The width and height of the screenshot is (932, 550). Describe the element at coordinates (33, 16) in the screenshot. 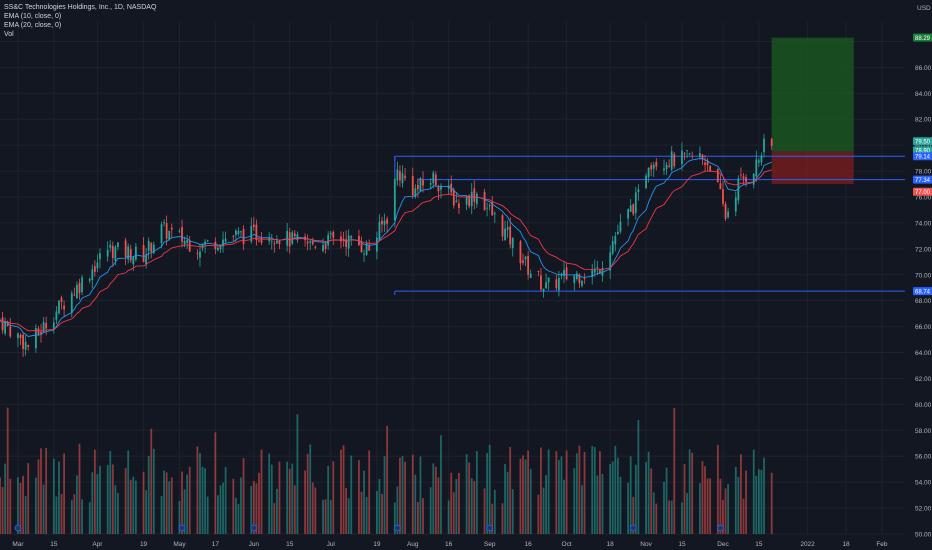

I see `legend-ema10: EMA (10, close, 0)` at that location.